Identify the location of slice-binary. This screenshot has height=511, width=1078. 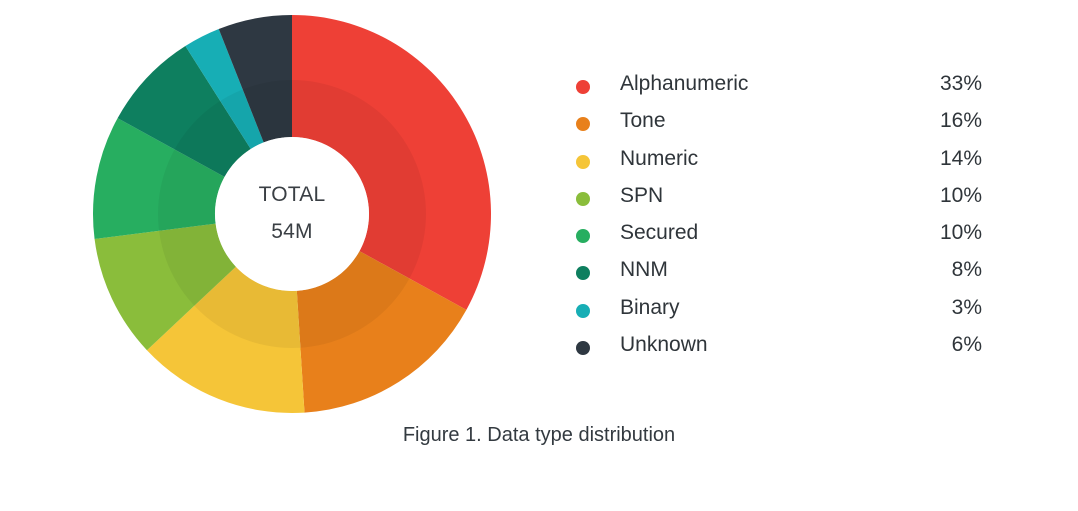
(224, 88).